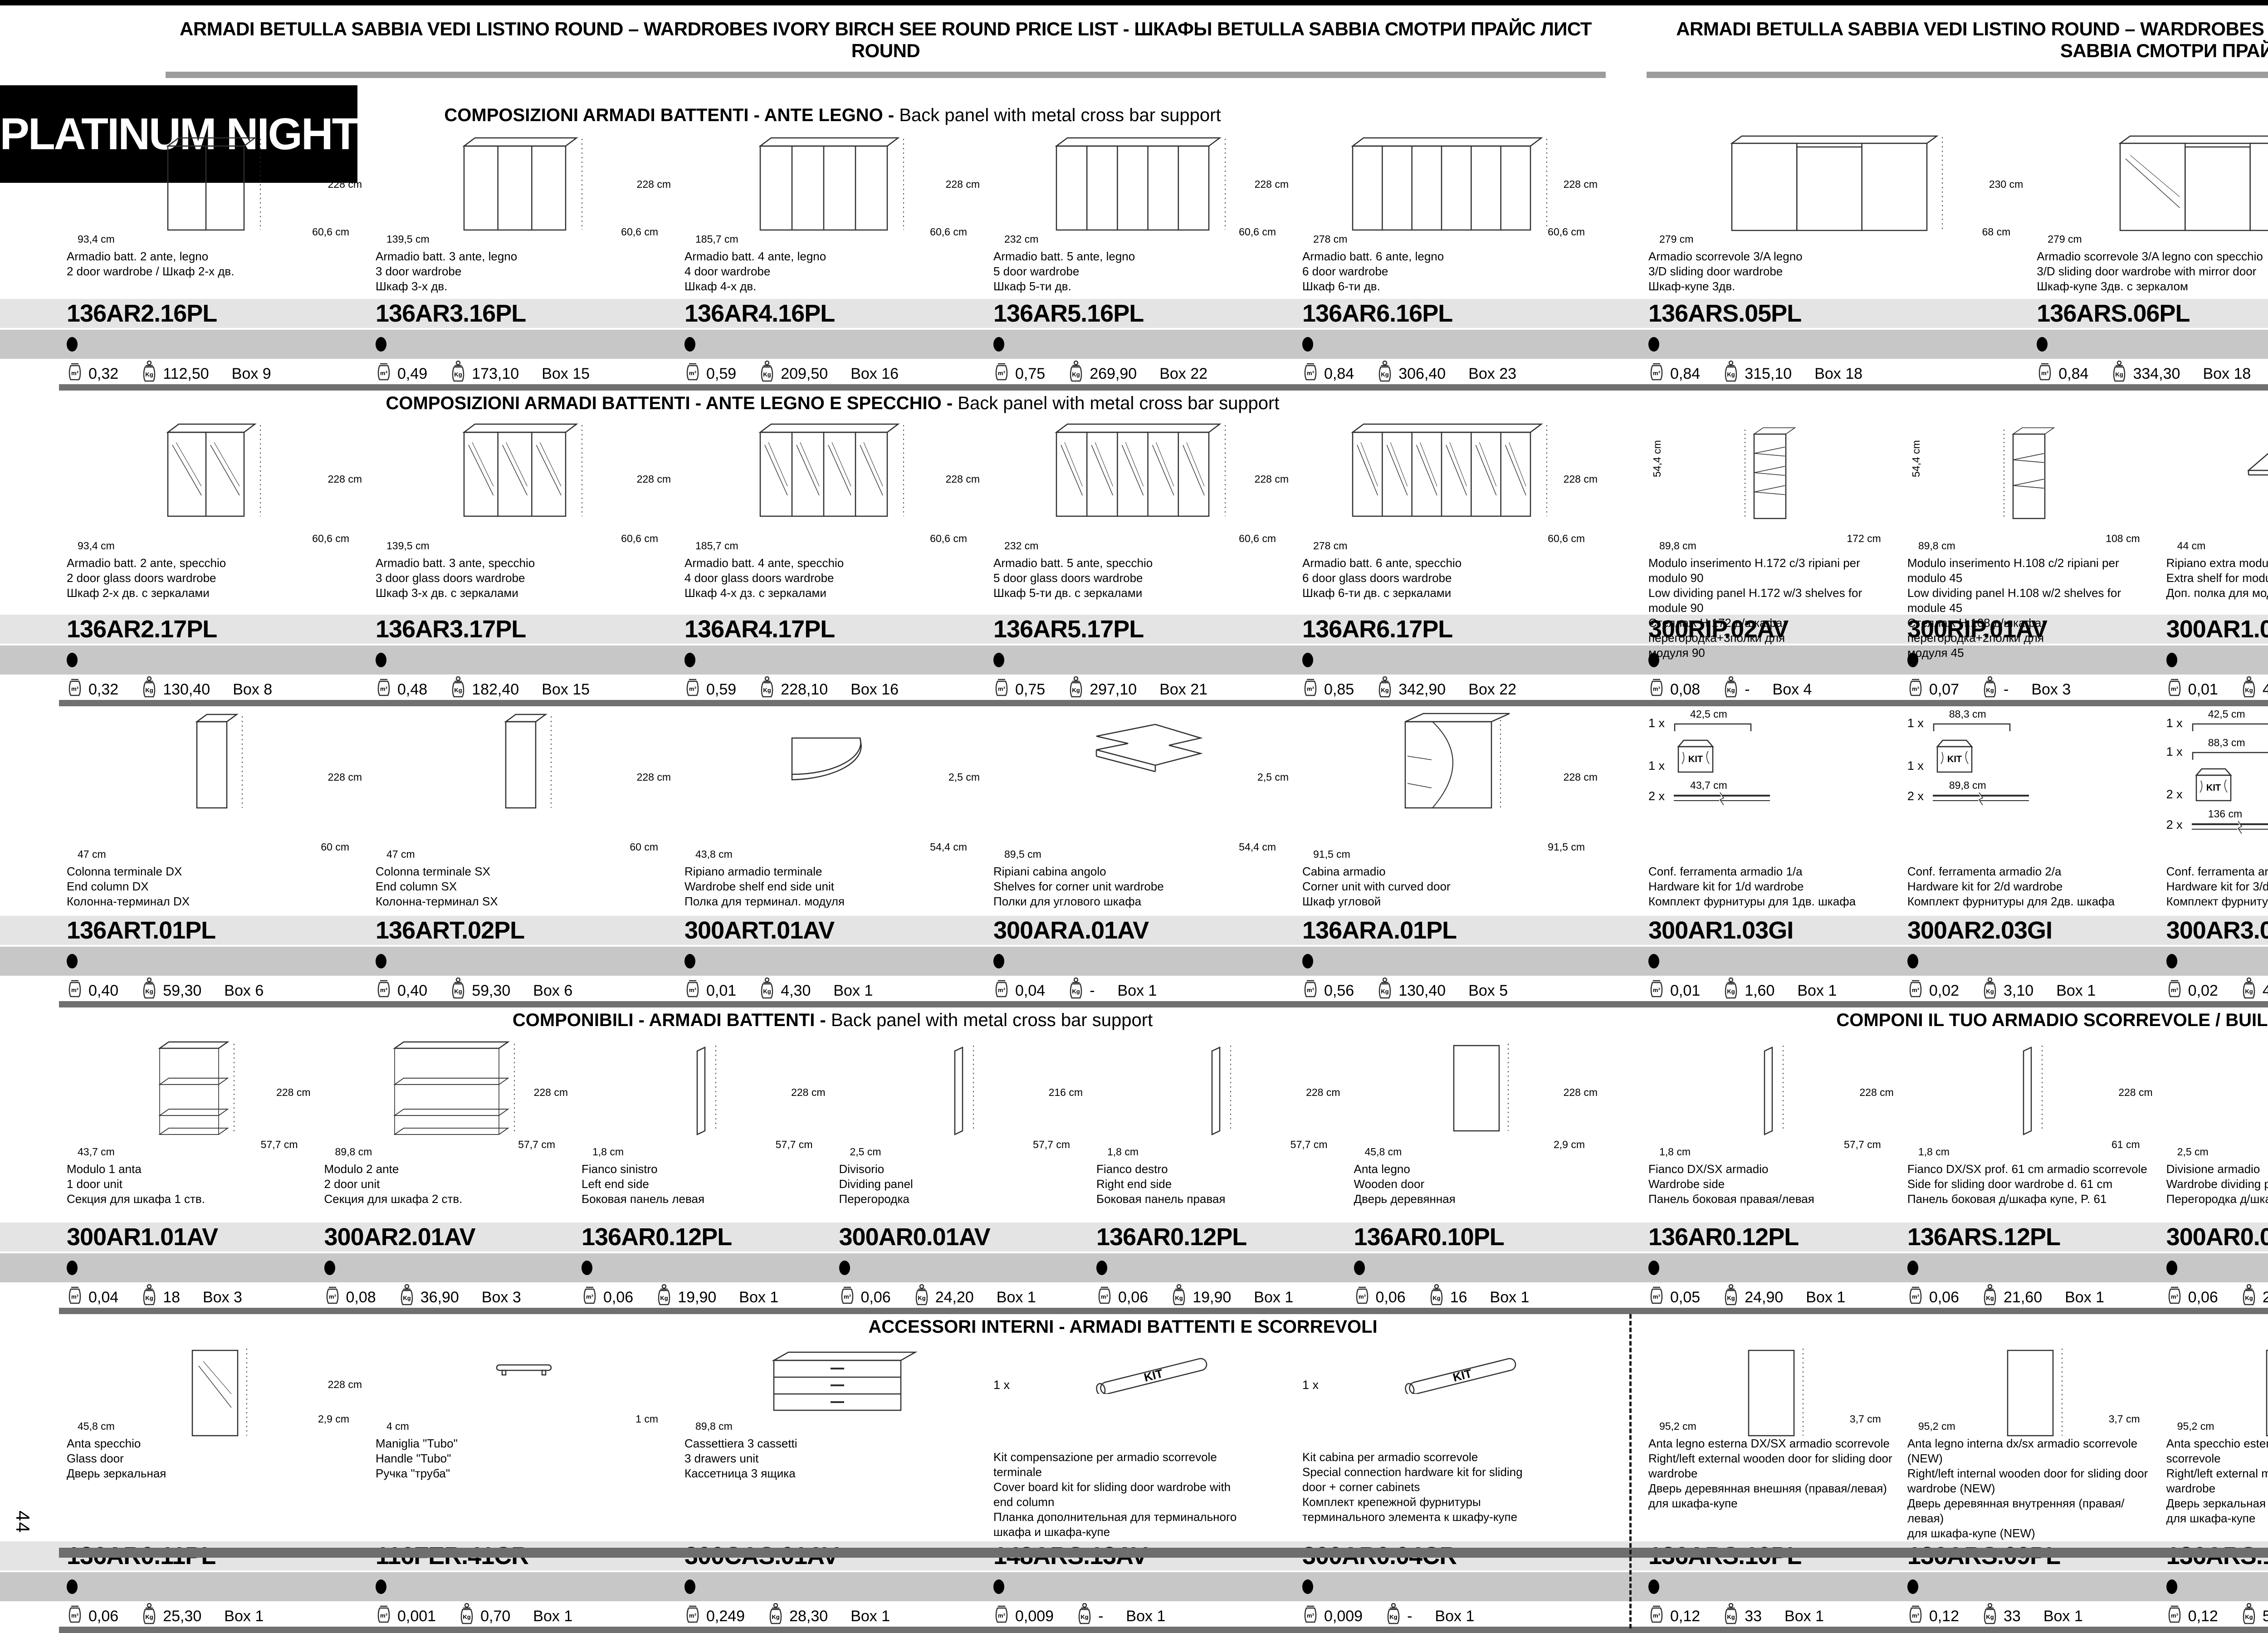 The image size is (2268, 1633). Describe the element at coordinates (1213, 1297) in the screenshot. I see `weight-value: 19,90` at that location.